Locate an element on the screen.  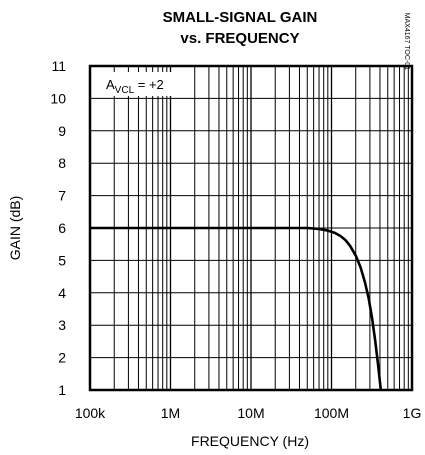
x-tick-label: 10M is located at coordinates (250, 413).